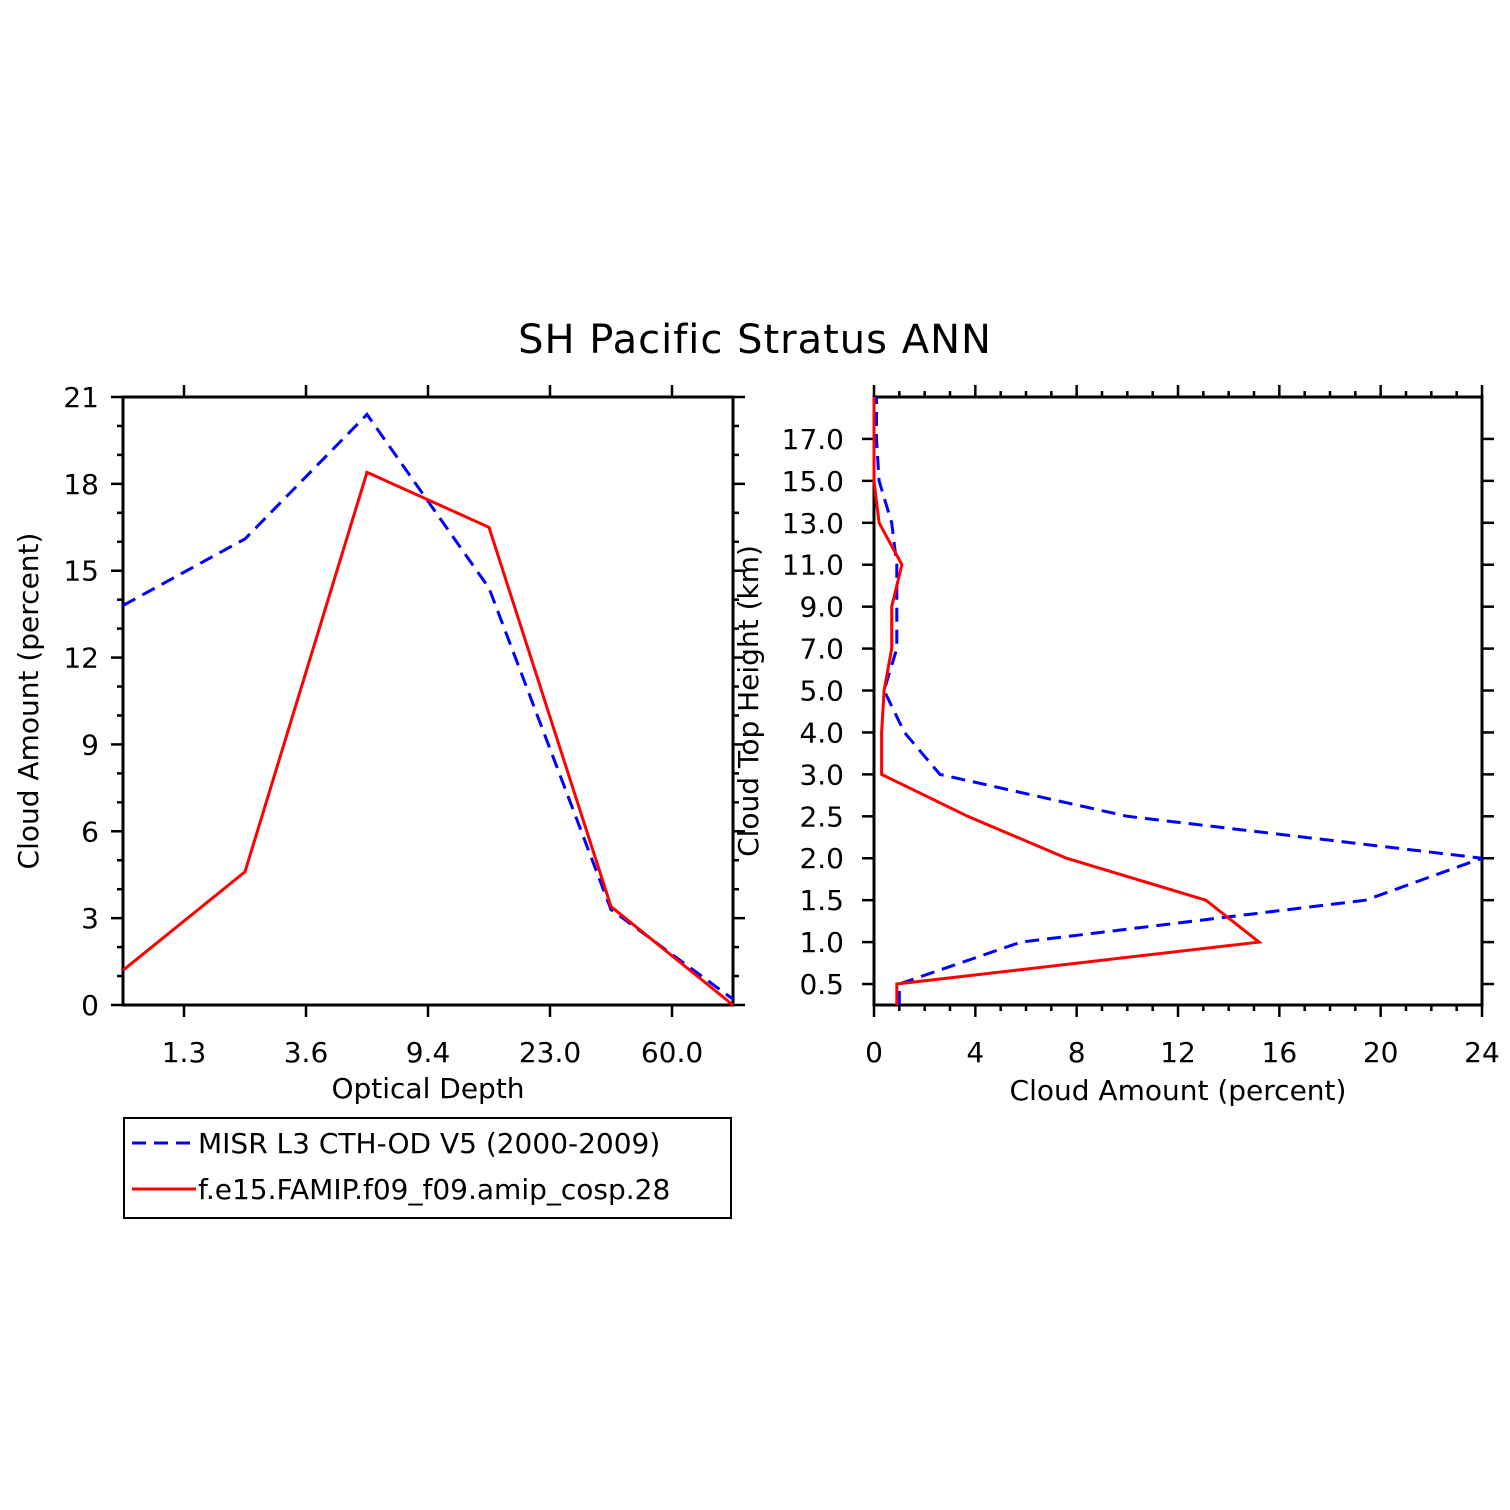 The width and height of the screenshot is (1510, 1510). I want to click on right-x-tick-label: 8, so click(1077, 1052).